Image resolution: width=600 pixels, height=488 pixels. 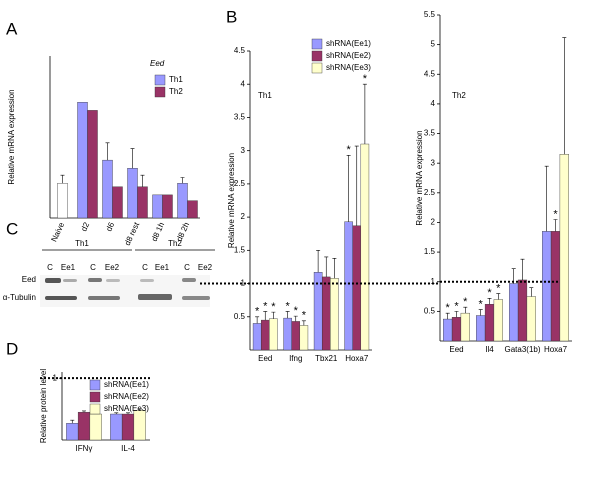 What do you see at coordinates (84, 448) in the screenshot?
I see `x-tick-label: IFNγ` at bounding box center [84, 448].